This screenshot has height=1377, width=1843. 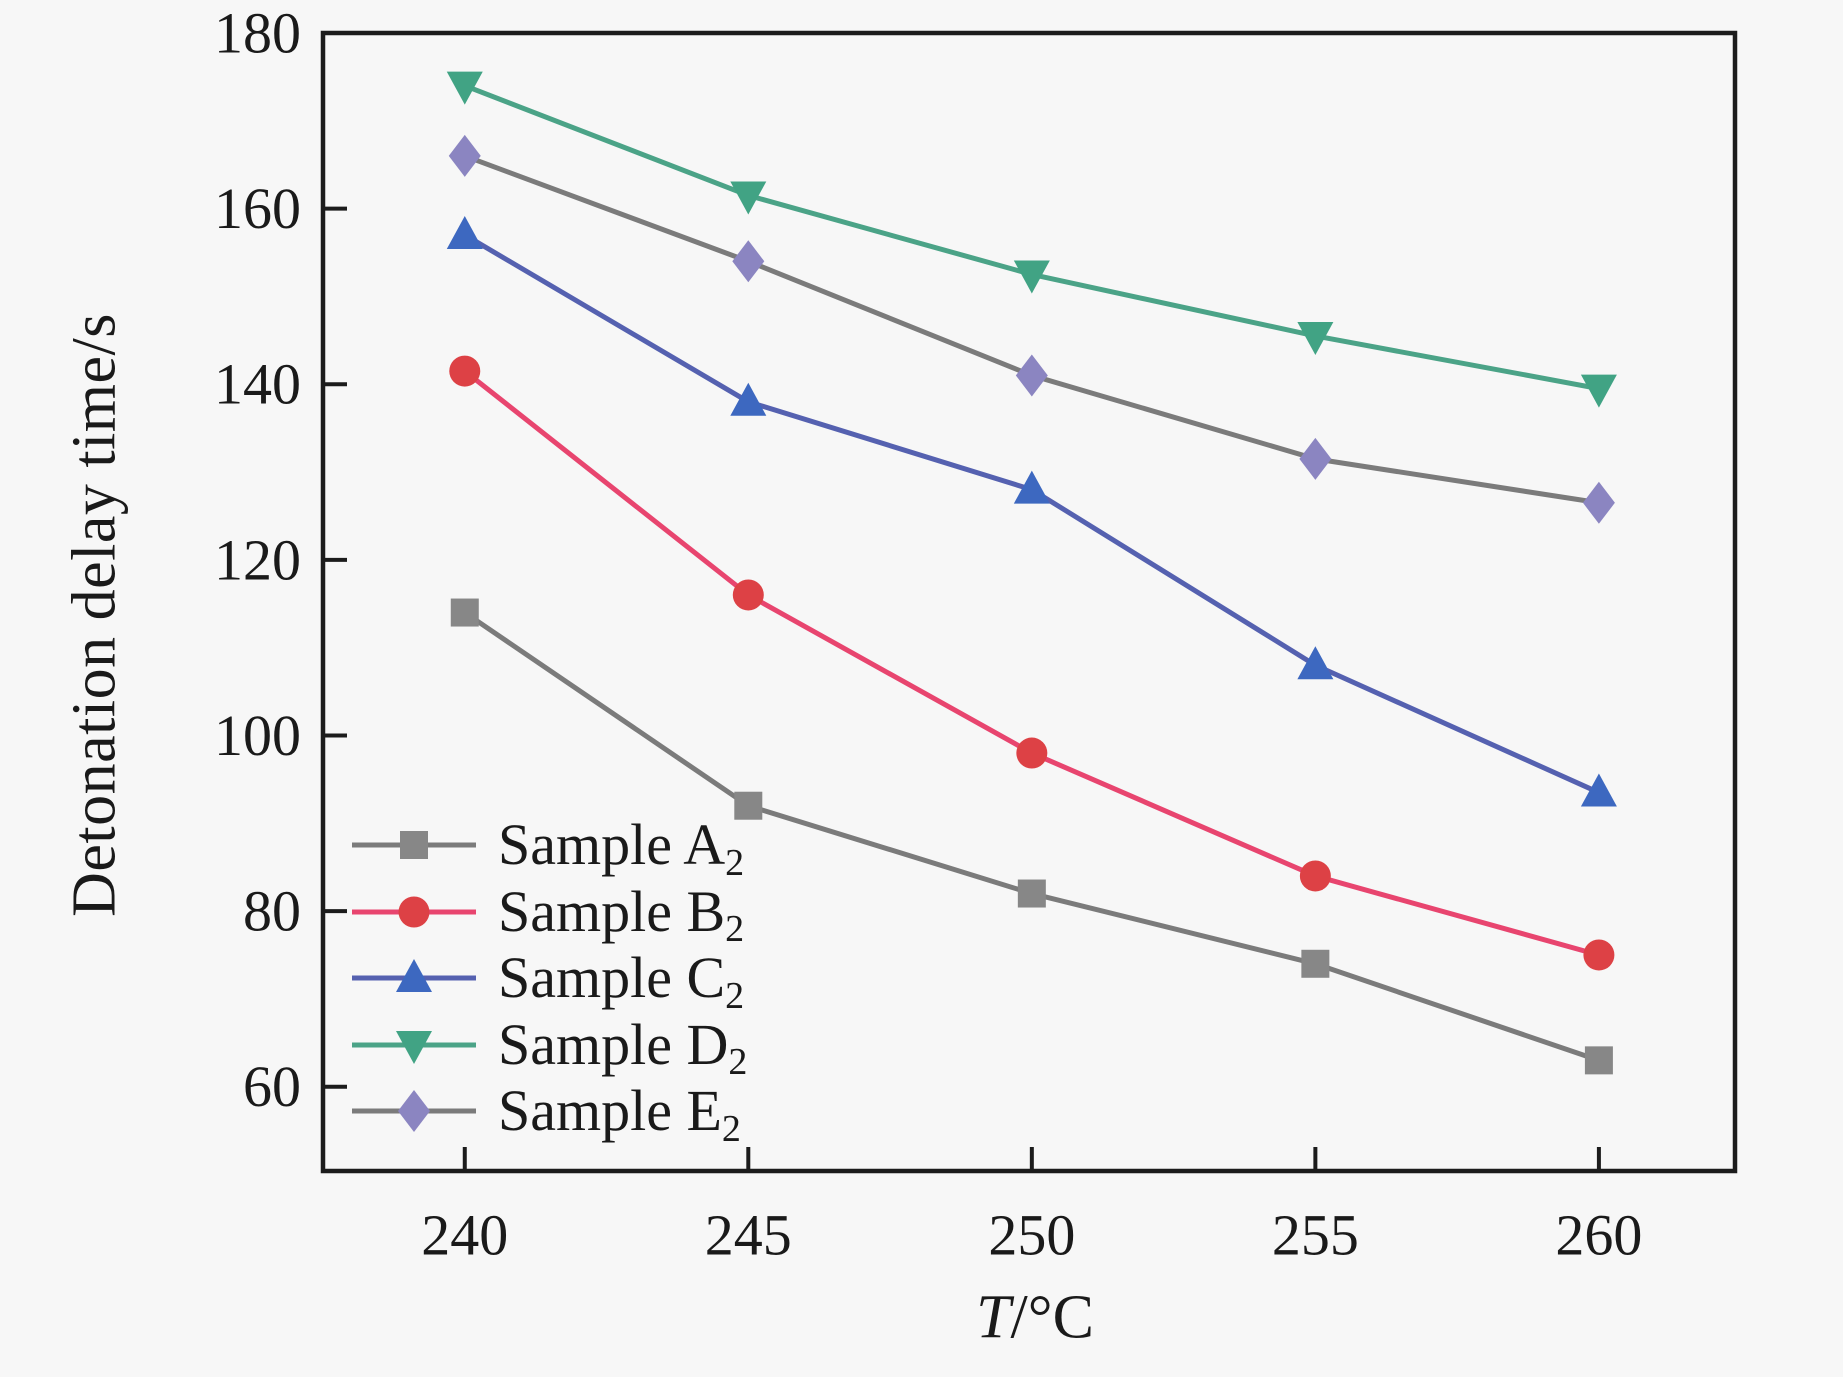 I want to click on legend-marker-diamond-icon, so click(x=414, y=1111).